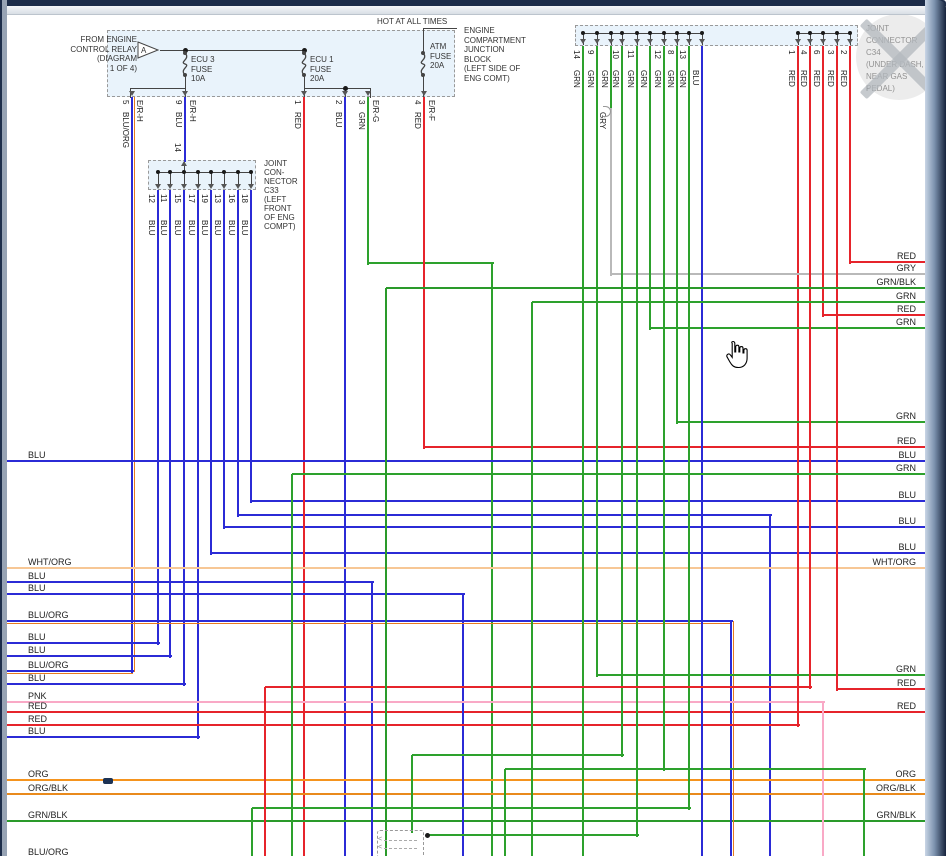 The width and height of the screenshot is (946, 856). What do you see at coordinates (48, 788) in the screenshot?
I see `wire-label: ORG/BLK` at bounding box center [48, 788].